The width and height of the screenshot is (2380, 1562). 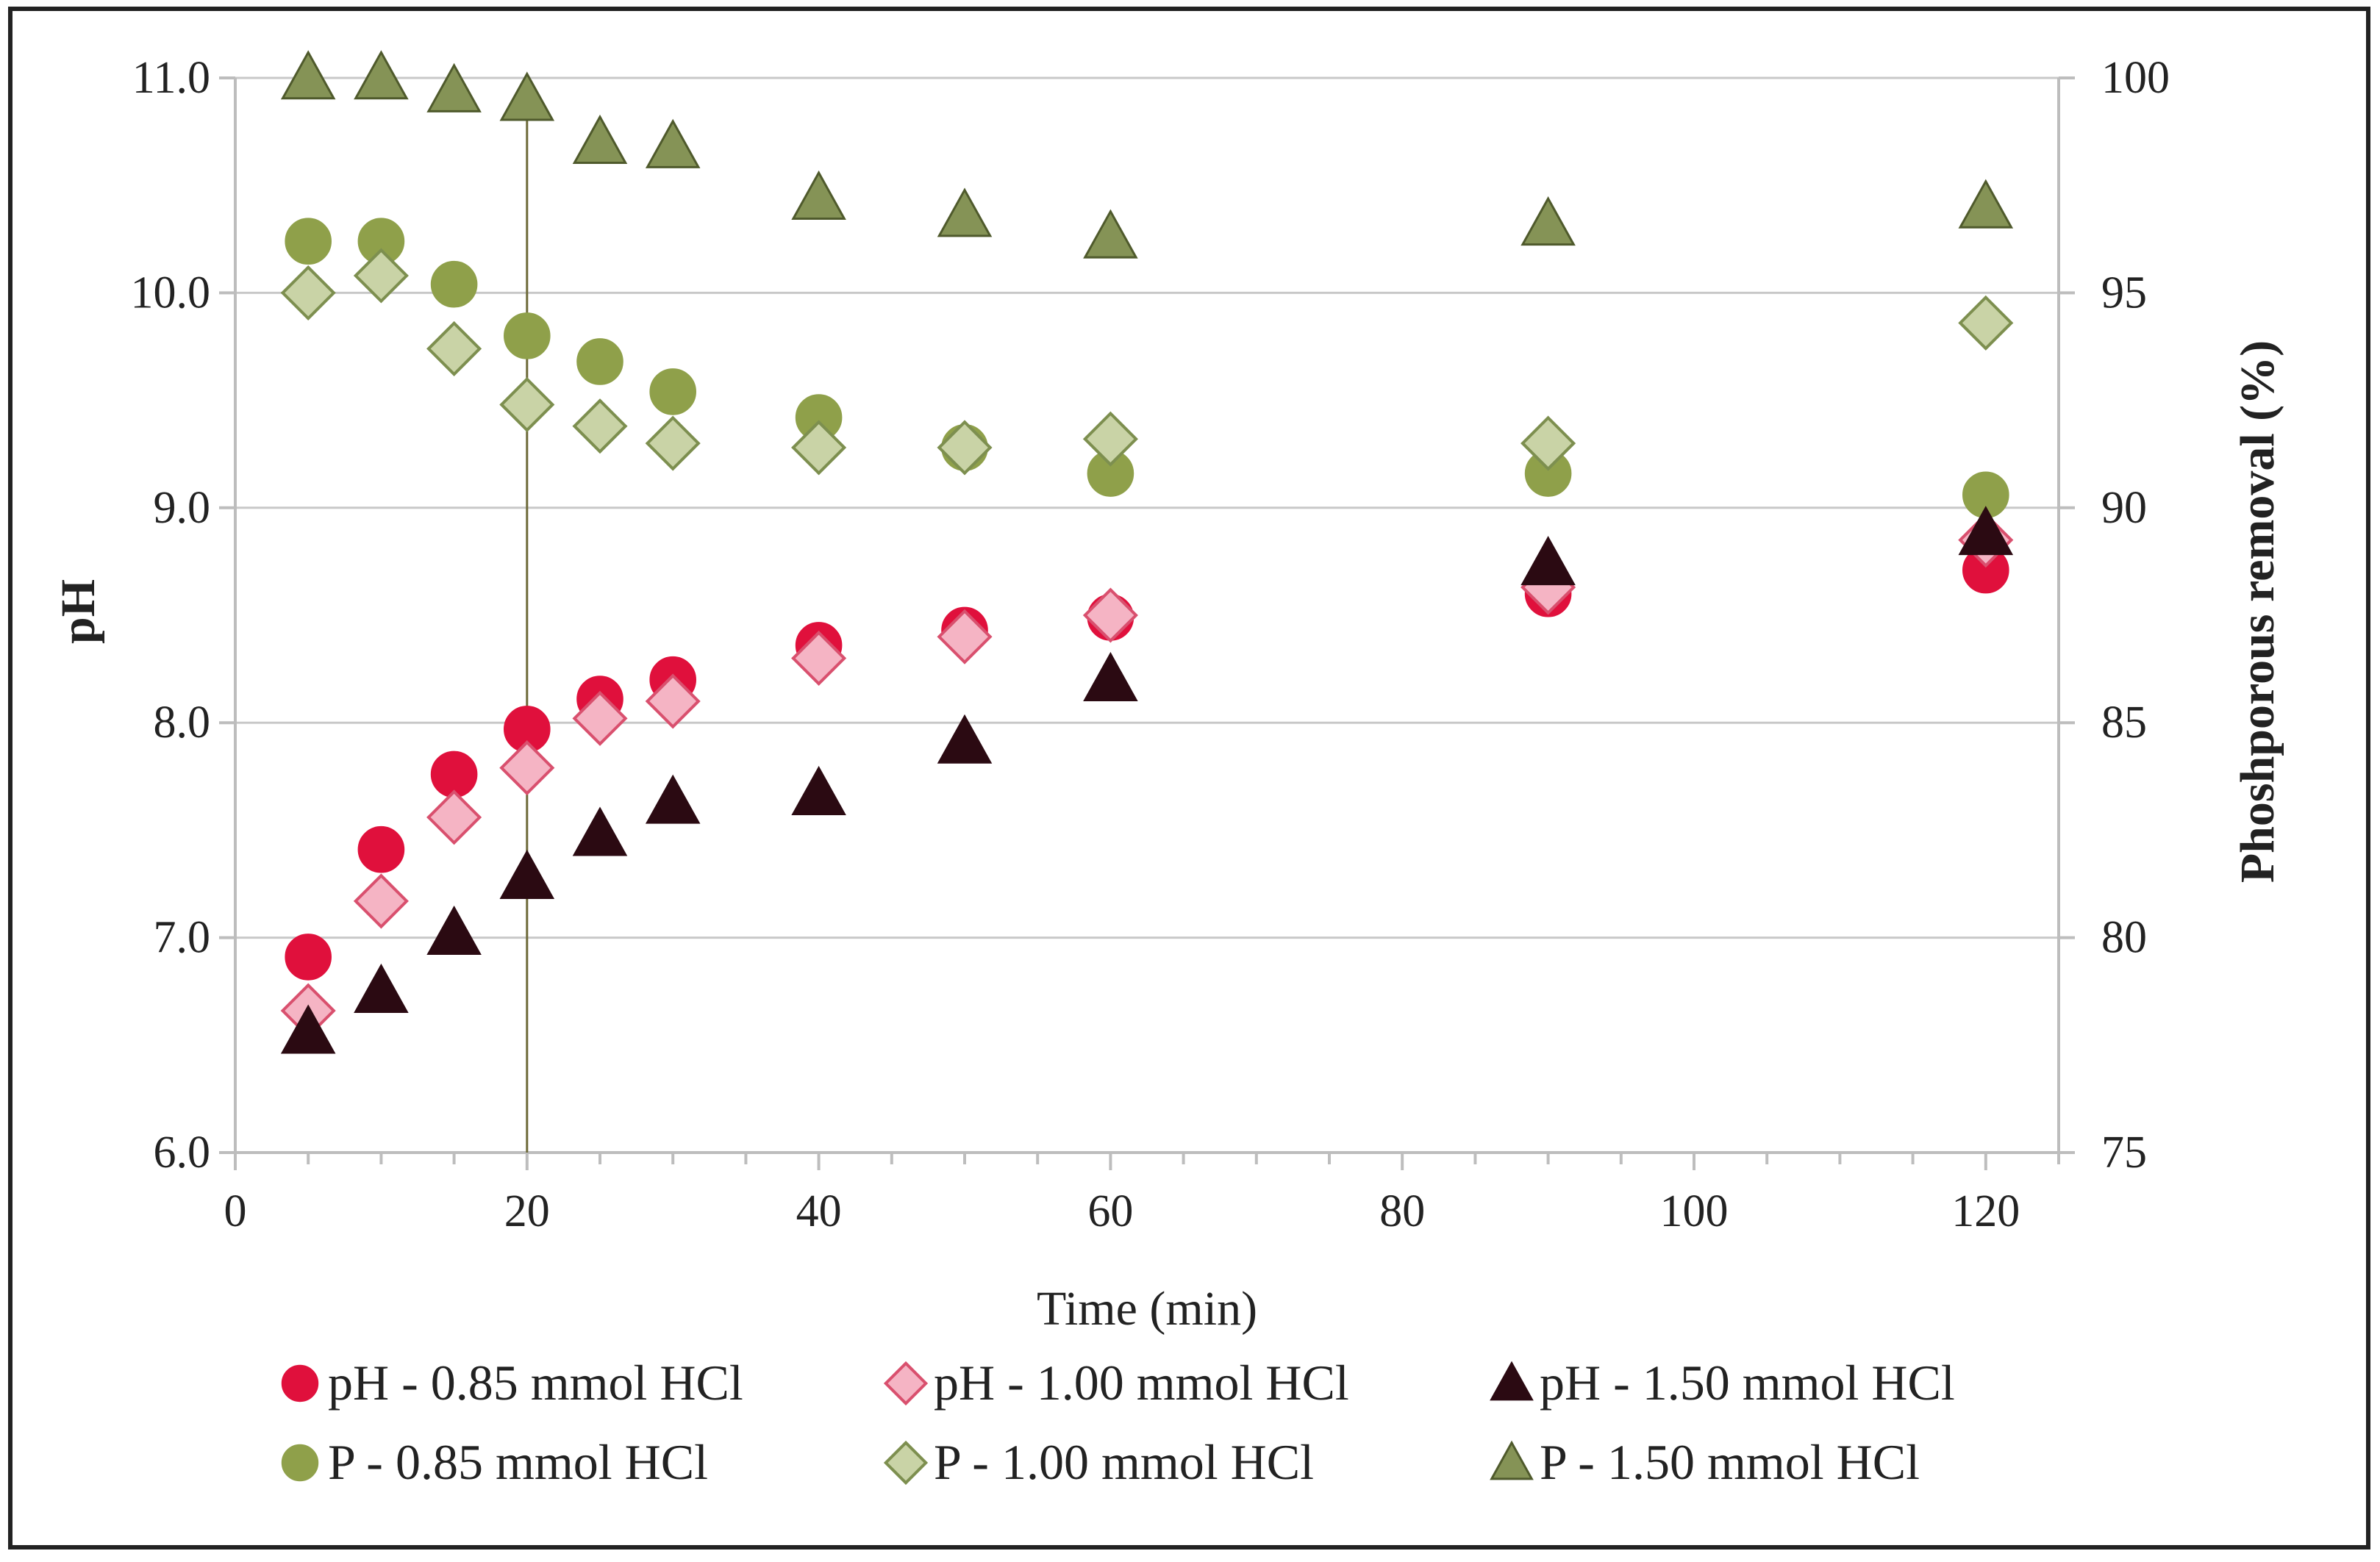 I want to click on legend-item: pH - 0.85 mmol HCl, so click(x=512, y=1383).